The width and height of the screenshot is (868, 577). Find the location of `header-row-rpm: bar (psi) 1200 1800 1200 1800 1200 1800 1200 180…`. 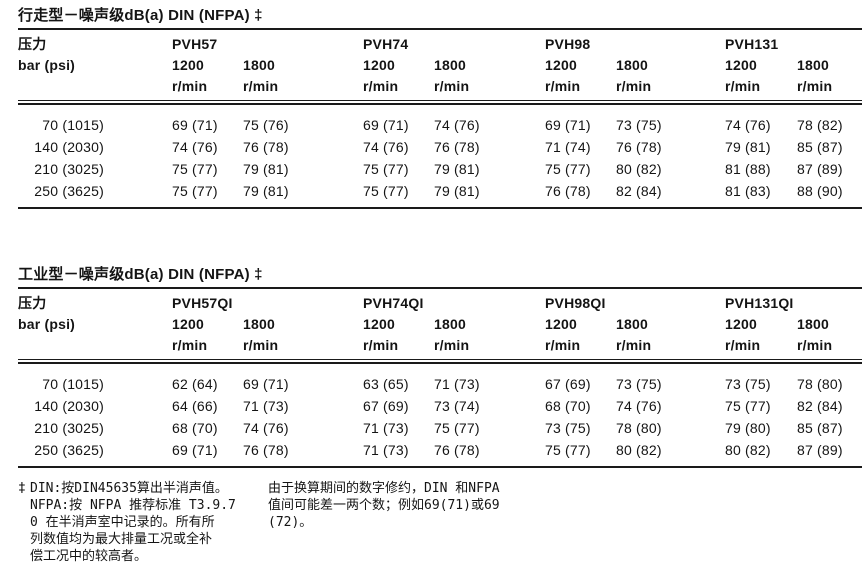

header-row-rpm: bar (psi) 1200 1800 1200 1800 1200 1800 1200 180… is located at coordinates (440, 65).